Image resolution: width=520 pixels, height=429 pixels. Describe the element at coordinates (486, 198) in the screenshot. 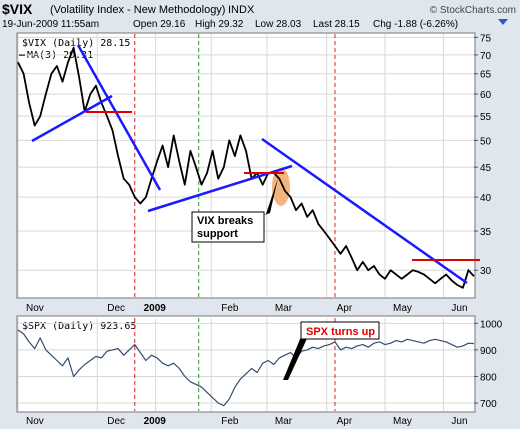

I see `main-y-tick-label: 40` at that location.